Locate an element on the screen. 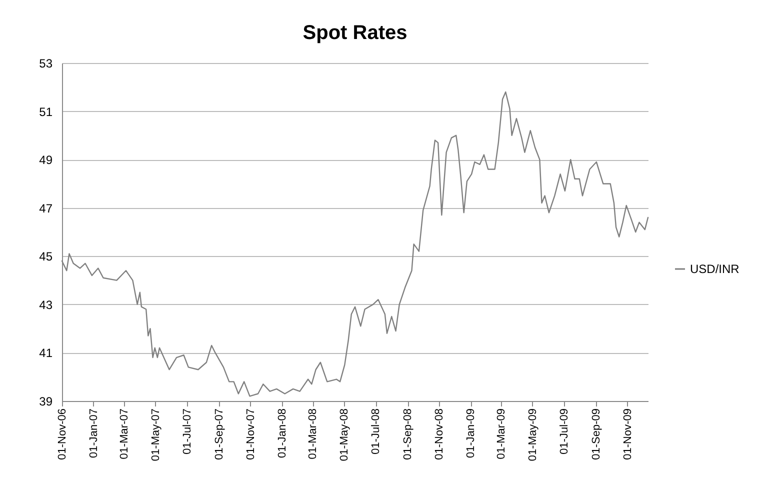  x-tick-label: 01-Sep-08 is located at coordinates (408, 434).